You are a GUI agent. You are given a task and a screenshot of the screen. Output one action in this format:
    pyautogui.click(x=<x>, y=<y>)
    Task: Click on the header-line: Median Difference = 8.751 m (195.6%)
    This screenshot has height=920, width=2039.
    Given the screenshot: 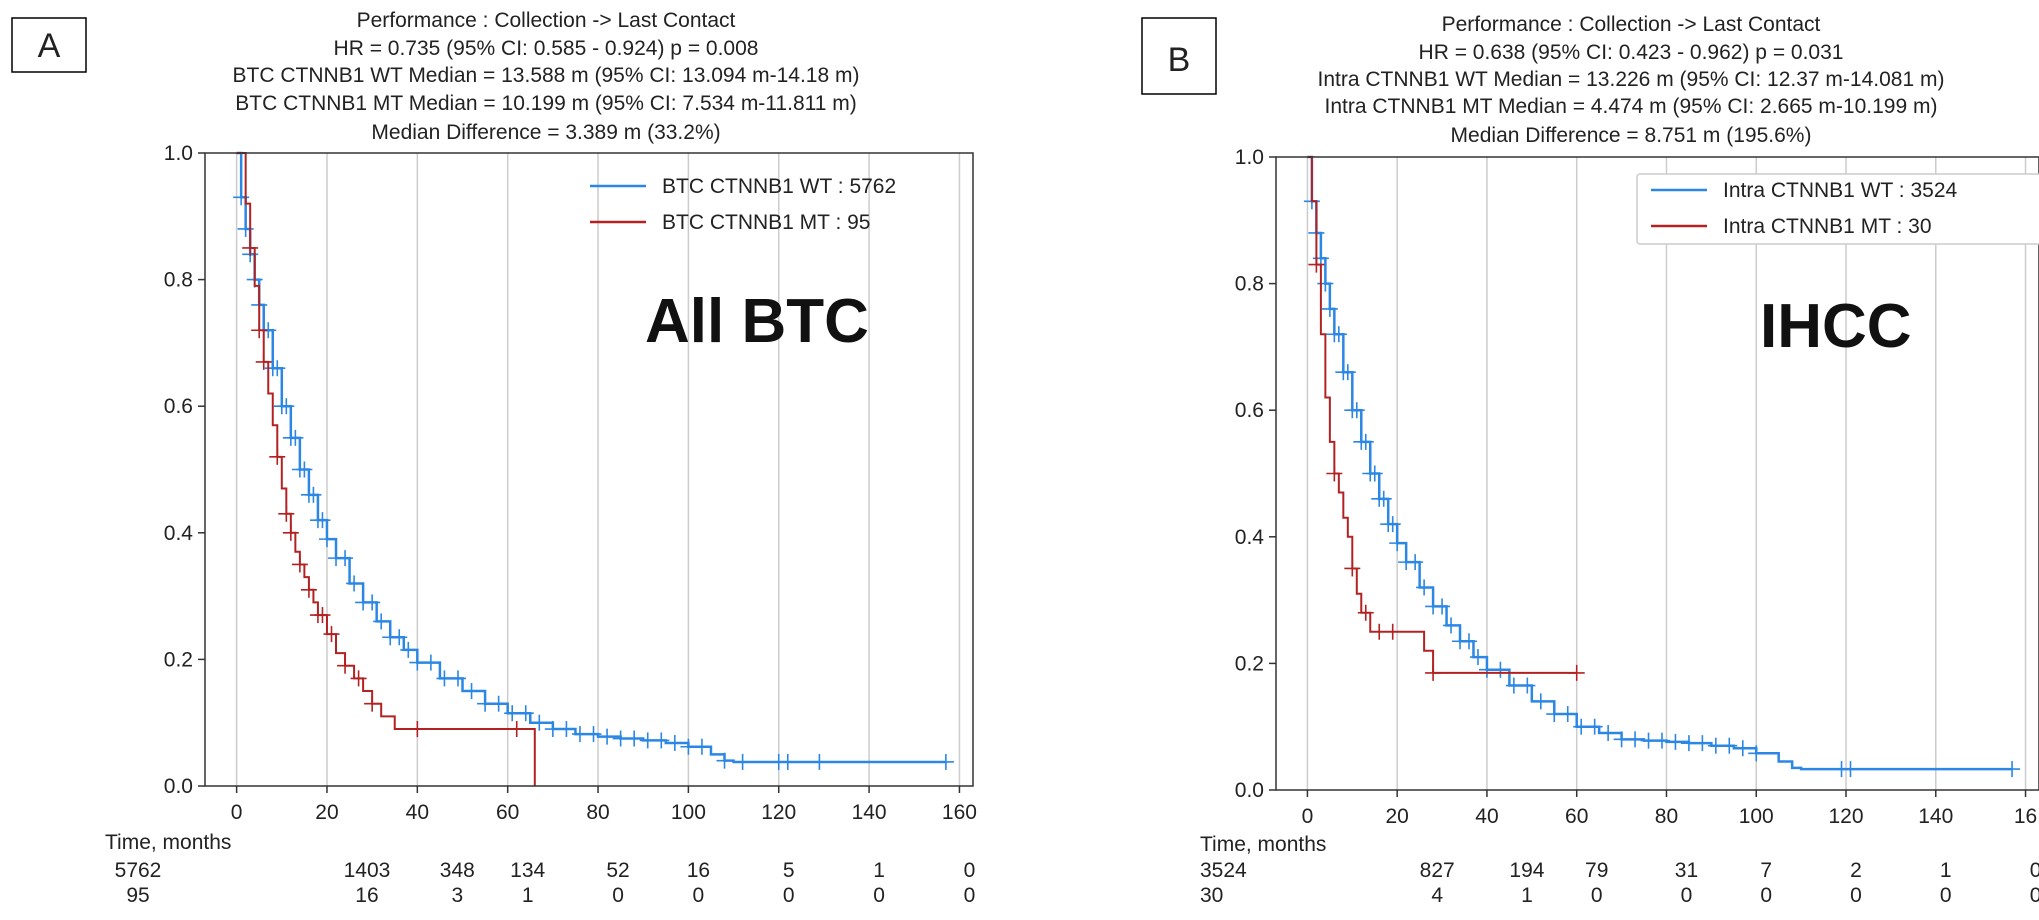 What is the action you would take?
    pyautogui.click(x=1631, y=135)
    